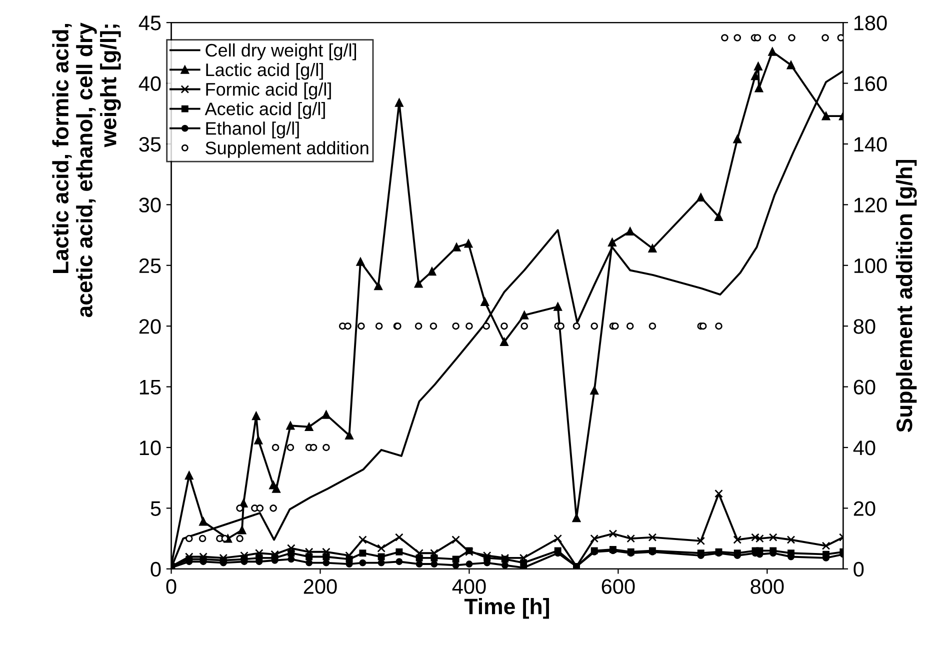 Image resolution: width=941 pixels, height=645 pixels. I want to click on y-tick-label: 5, so click(155, 508).